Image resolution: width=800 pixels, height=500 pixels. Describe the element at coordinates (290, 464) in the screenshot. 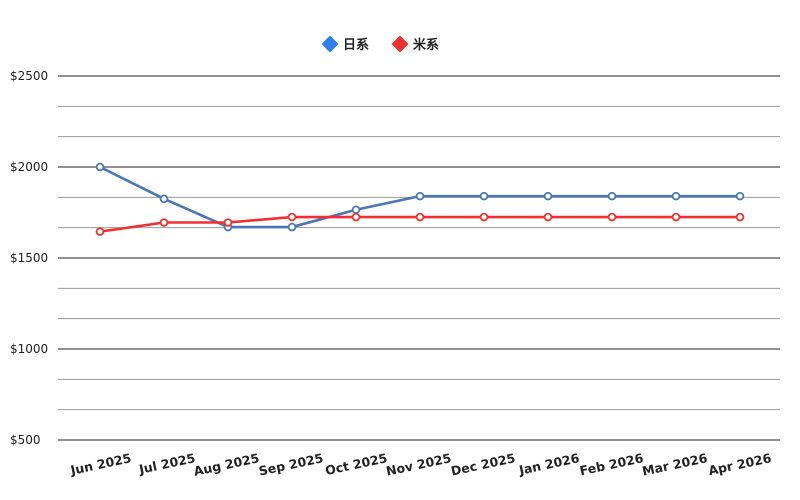

I see `x-tick-label: Sep 2025` at that location.